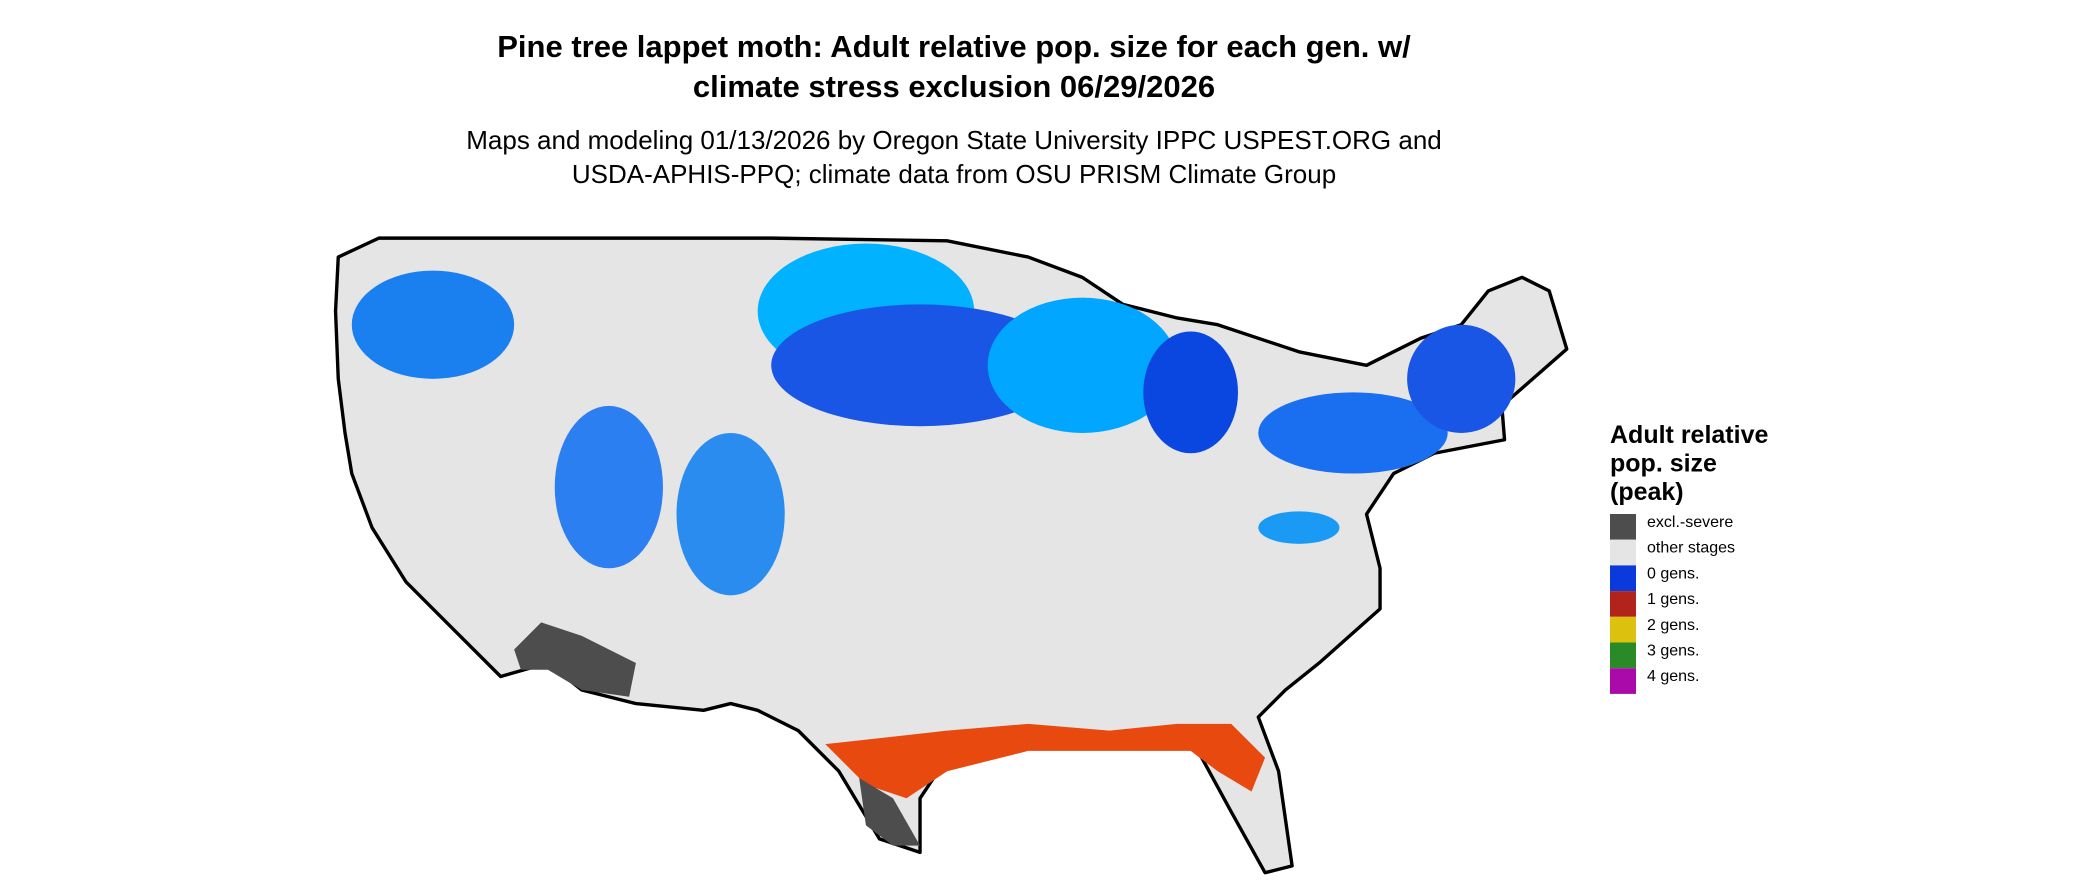  What do you see at coordinates (1673, 599) in the screenshot?
I see `legend-label: 1 gens.` at bounding box center [1673, 599].